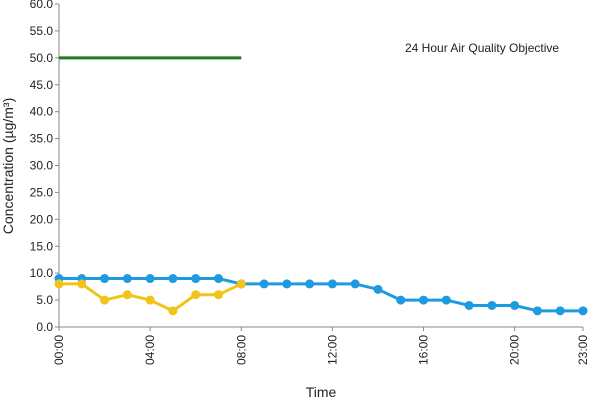 The height and width of the screenshot is (405, 600). I want to click on x-tick-label: 12:00, so click(332, 350).